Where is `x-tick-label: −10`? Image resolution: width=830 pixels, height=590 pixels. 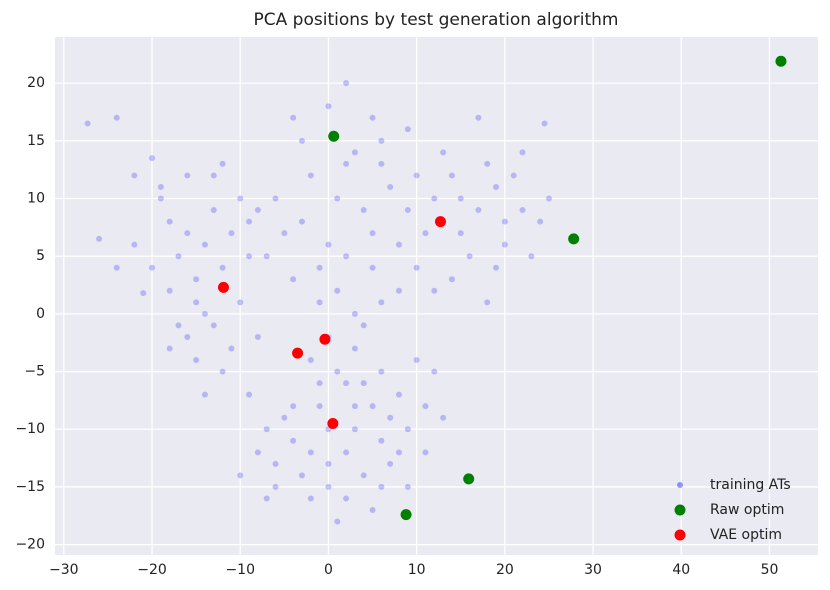
x-tick-label: −10 is located at coordinates (240, 570).